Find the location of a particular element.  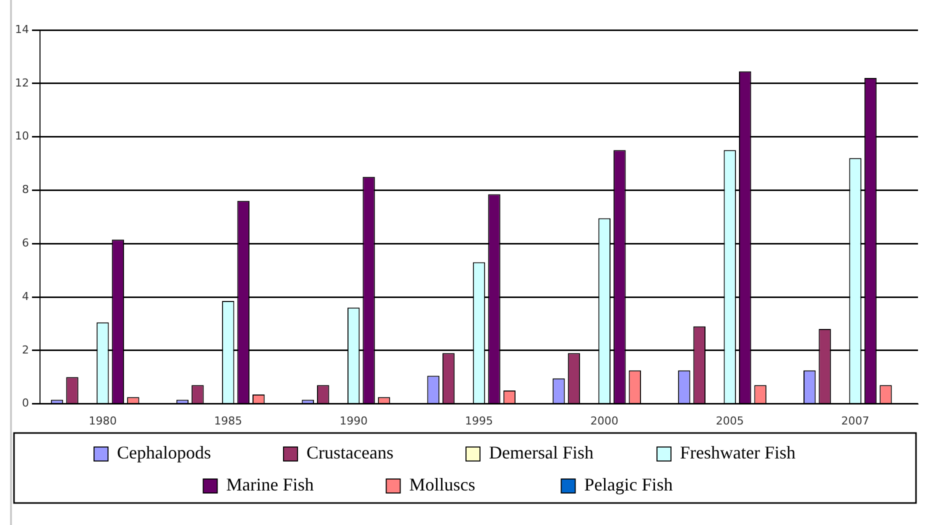

y-tick-label: 0 is located at coordinates (25, 403).